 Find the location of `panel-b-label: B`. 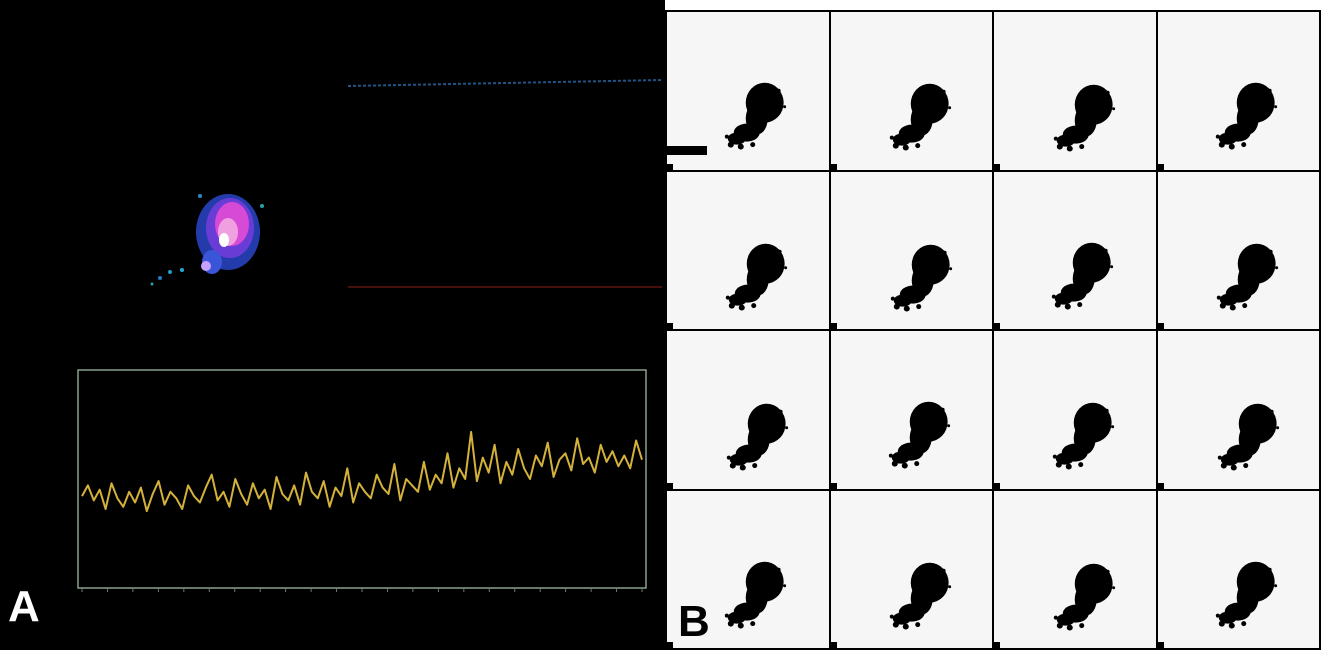

panel-b-label: B is located at coordinates (694, 621).